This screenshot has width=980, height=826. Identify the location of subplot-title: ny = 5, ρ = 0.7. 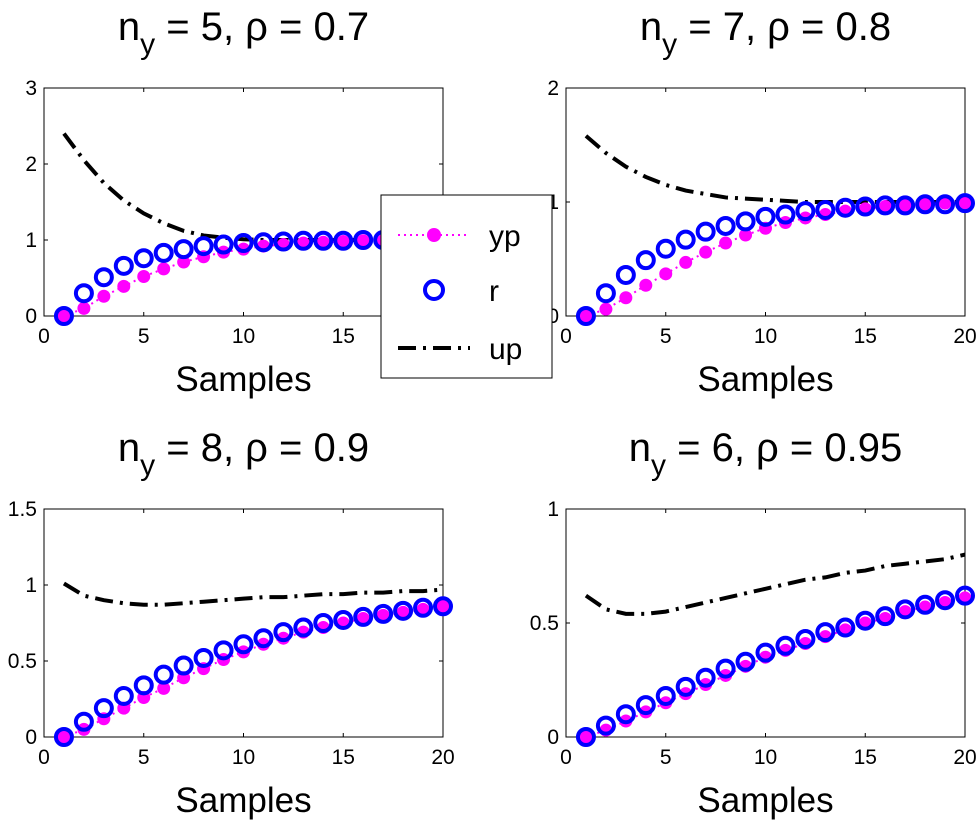
(243, 33).